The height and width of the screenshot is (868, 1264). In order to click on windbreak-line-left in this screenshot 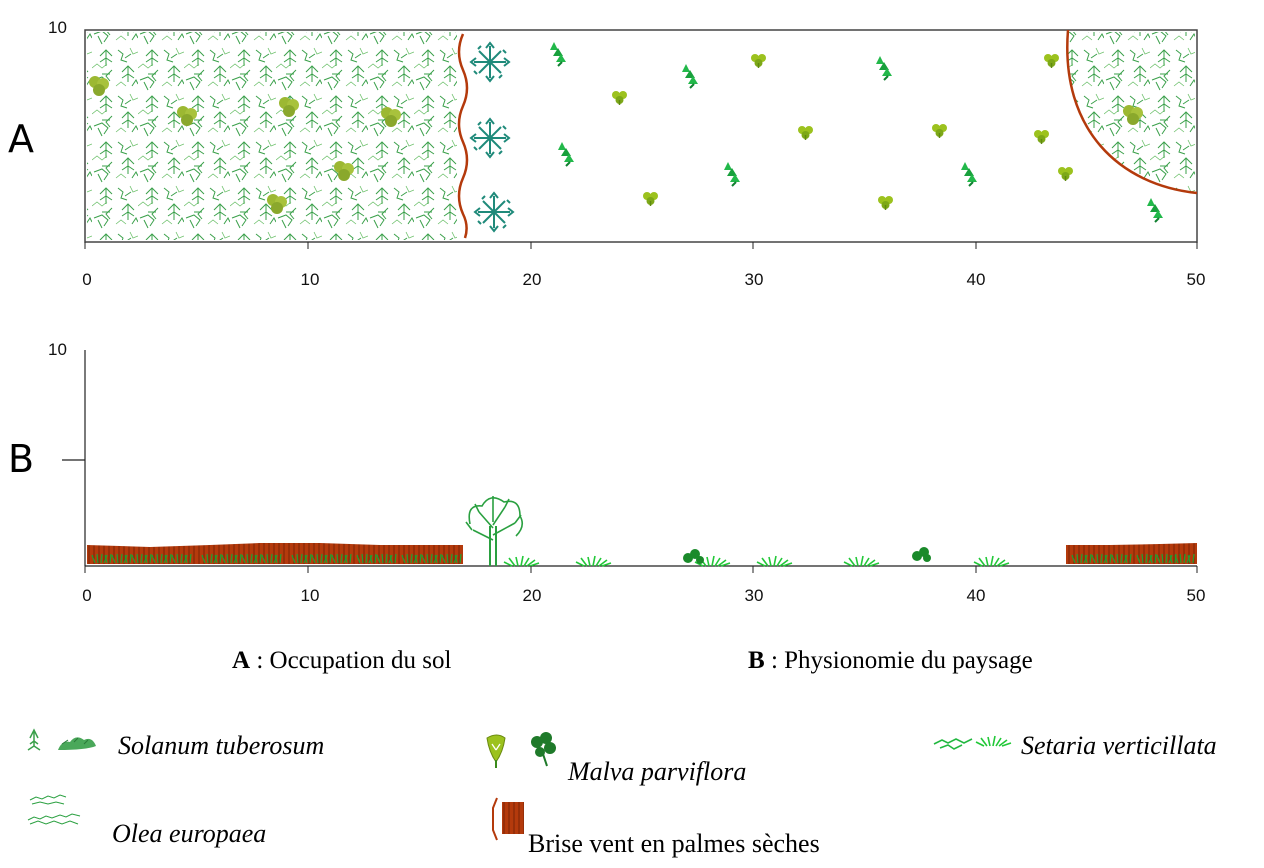, I will do `click(463, 136)`.